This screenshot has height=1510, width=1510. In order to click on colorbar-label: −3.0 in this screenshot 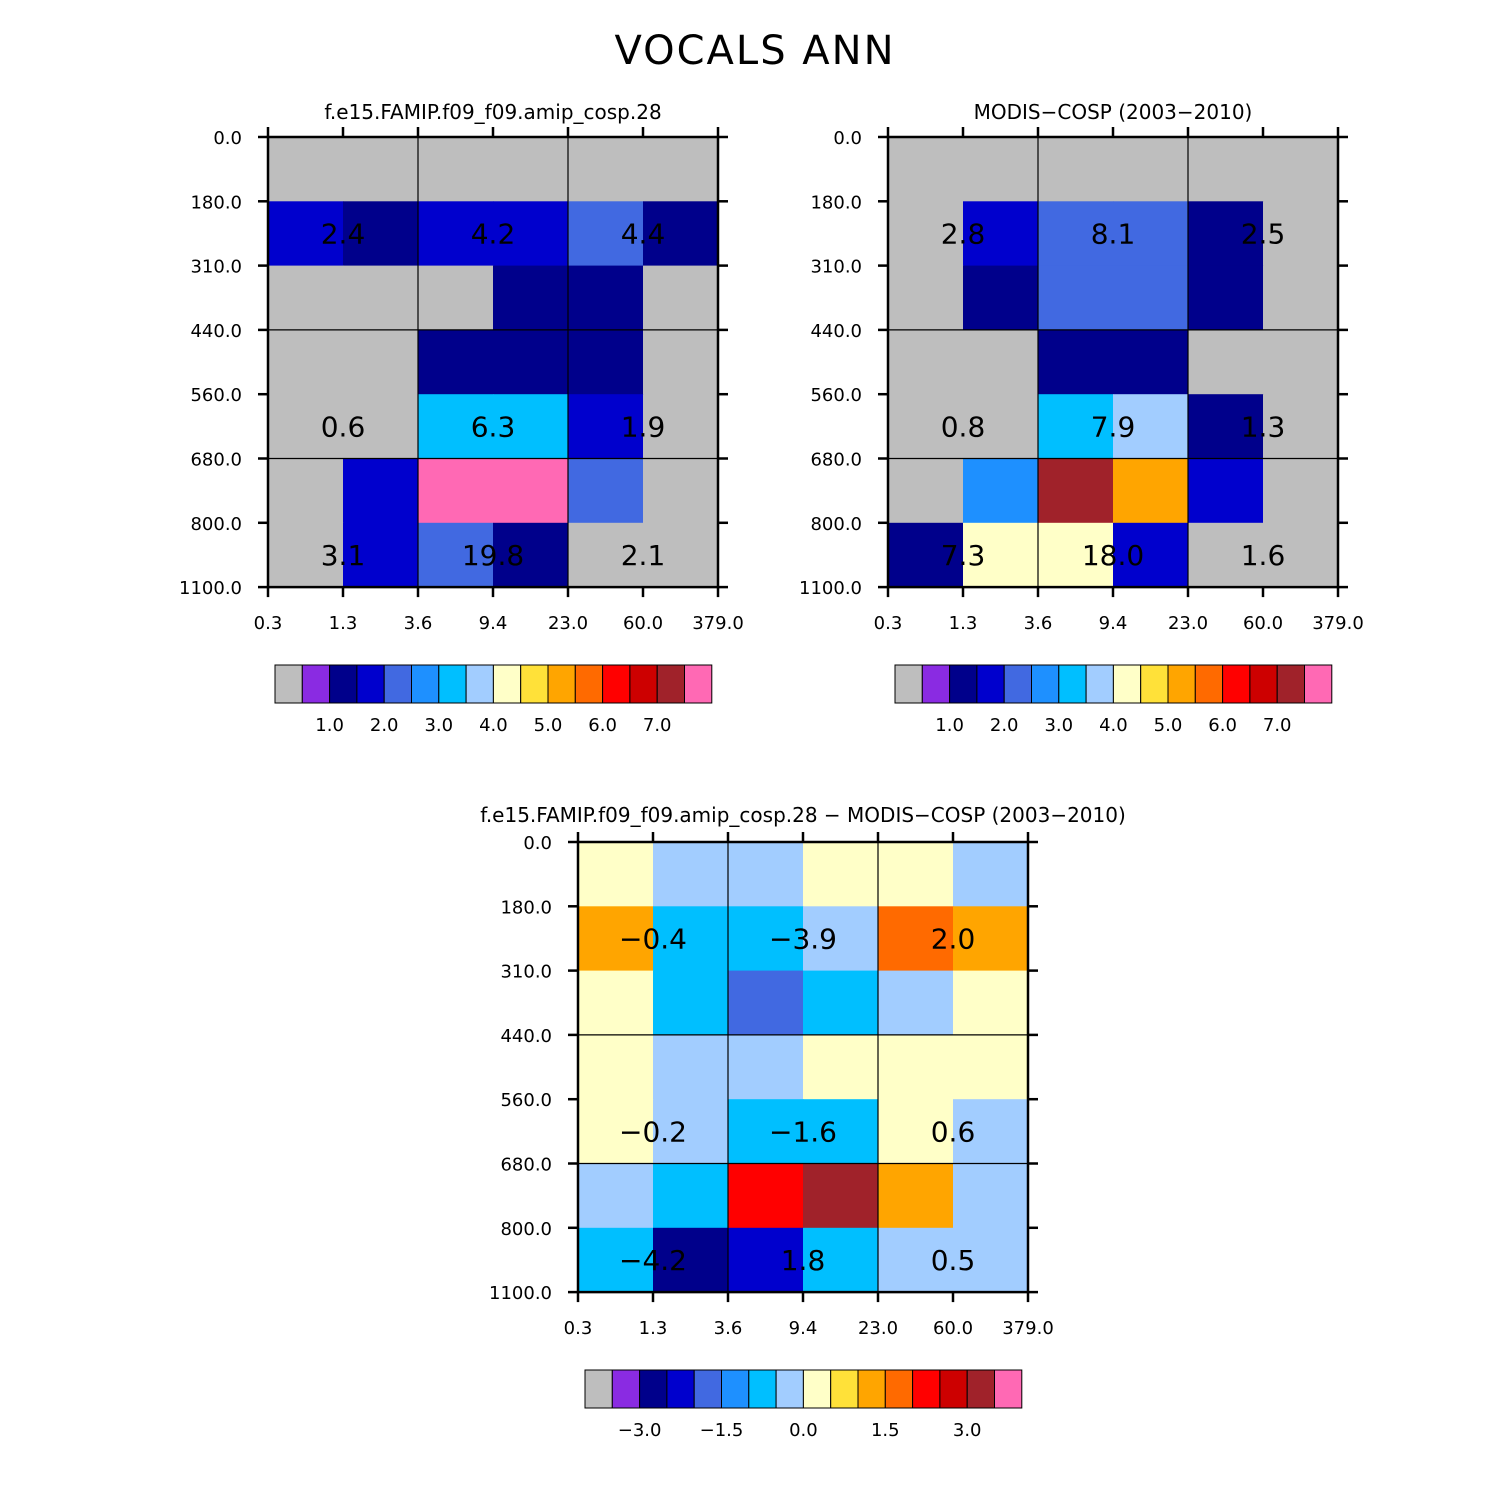, I will do `click(640, 1430)`.